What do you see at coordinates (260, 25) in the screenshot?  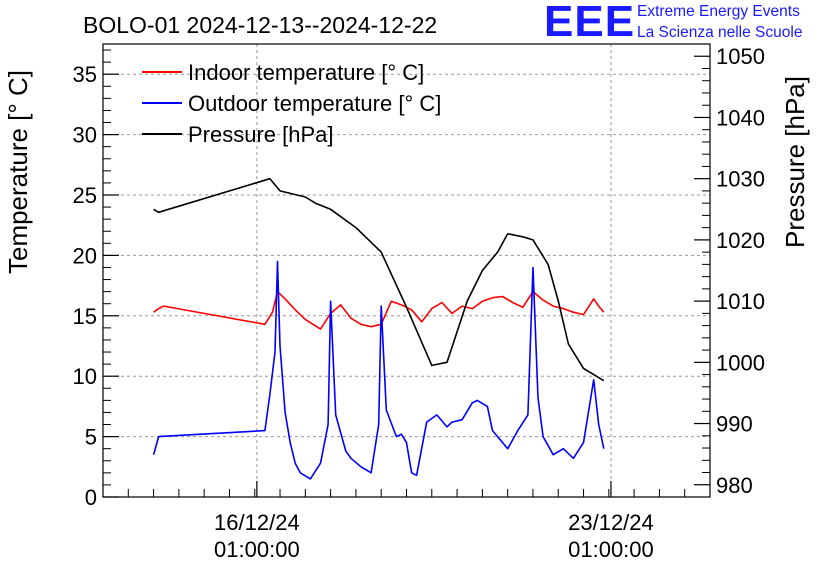 I see `chart-title: BOLO-01 2024-12-13--2024-12-22` at bounding box center [260, 25].